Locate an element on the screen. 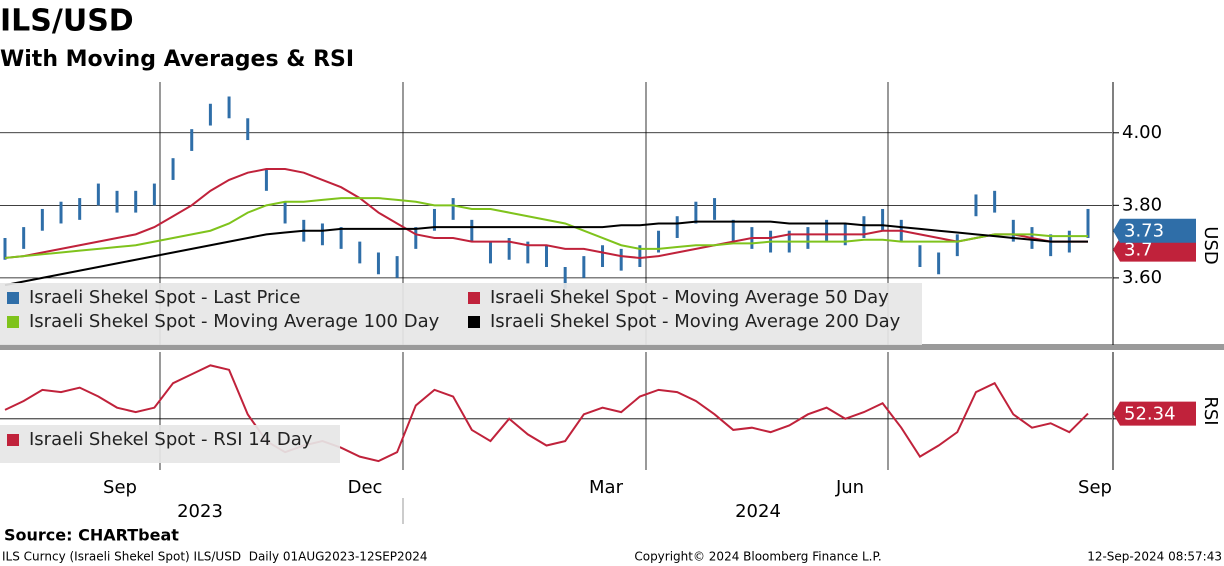 The width and height of the screenshot is (1224, 566). year-label: 2024 is located at coordinates (758, 511).